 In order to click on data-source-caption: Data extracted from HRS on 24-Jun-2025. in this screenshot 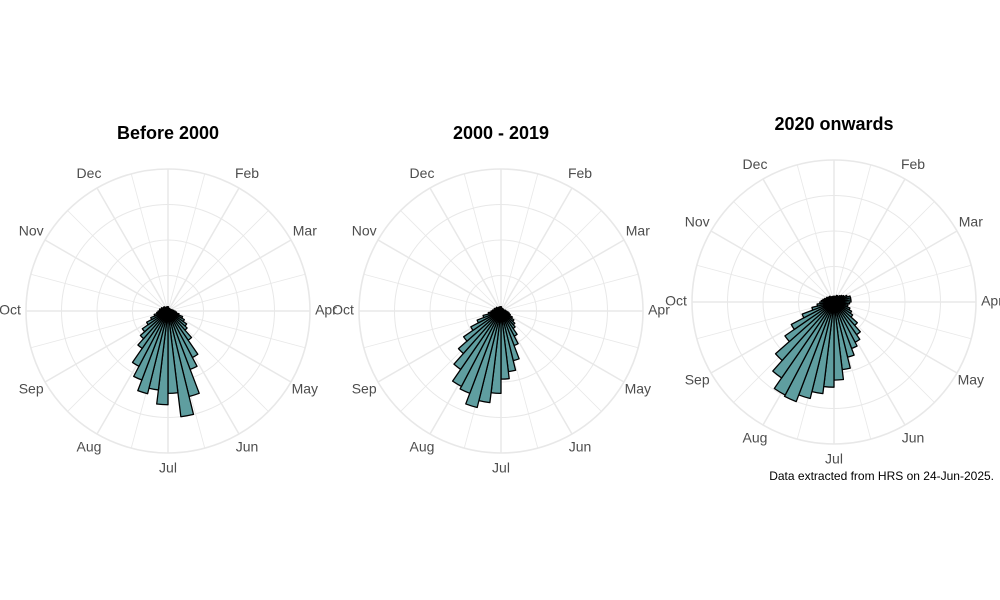, I will do `click(881, 476)`.